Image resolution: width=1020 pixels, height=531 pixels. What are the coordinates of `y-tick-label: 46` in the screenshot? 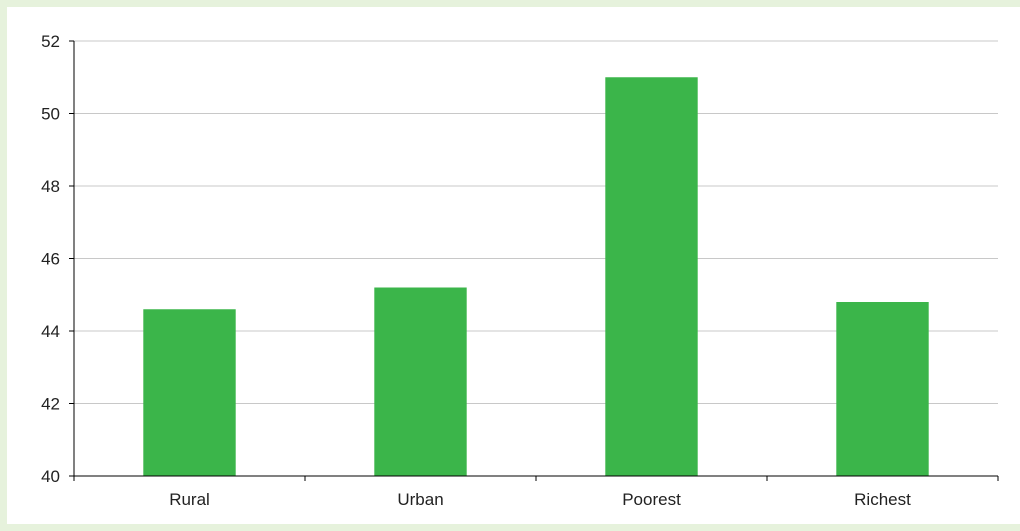 It's located at (50, 259).